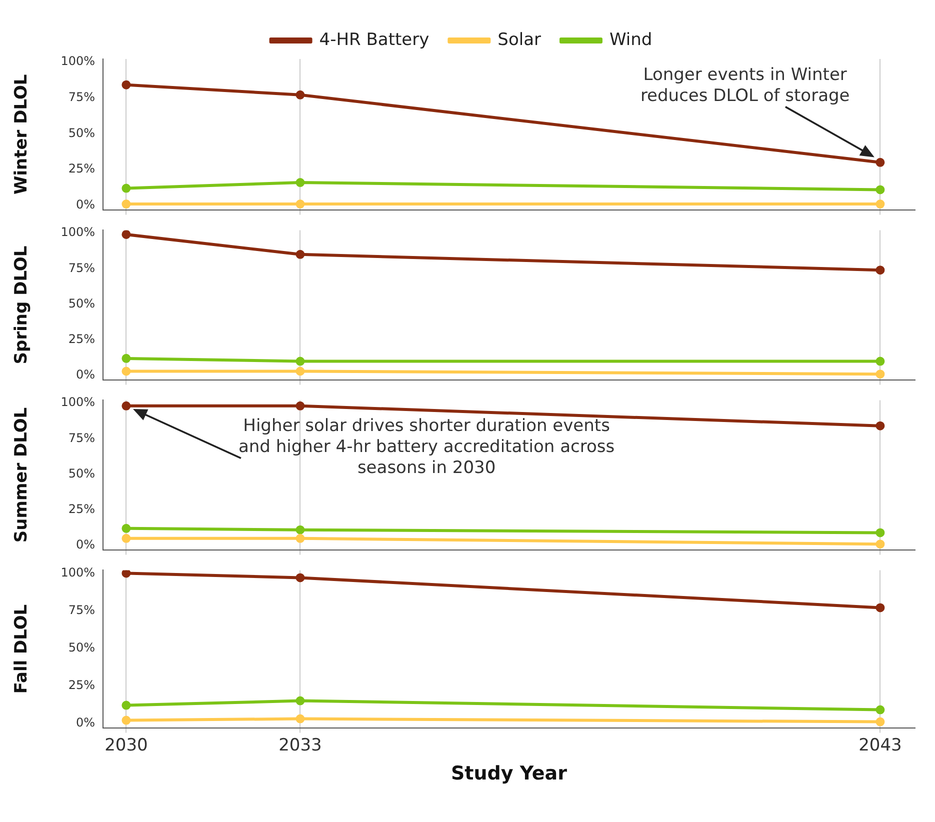  Describe the element at coordinates (519, 40) in the screenshot. I see `legend-label: Solar` at that location.